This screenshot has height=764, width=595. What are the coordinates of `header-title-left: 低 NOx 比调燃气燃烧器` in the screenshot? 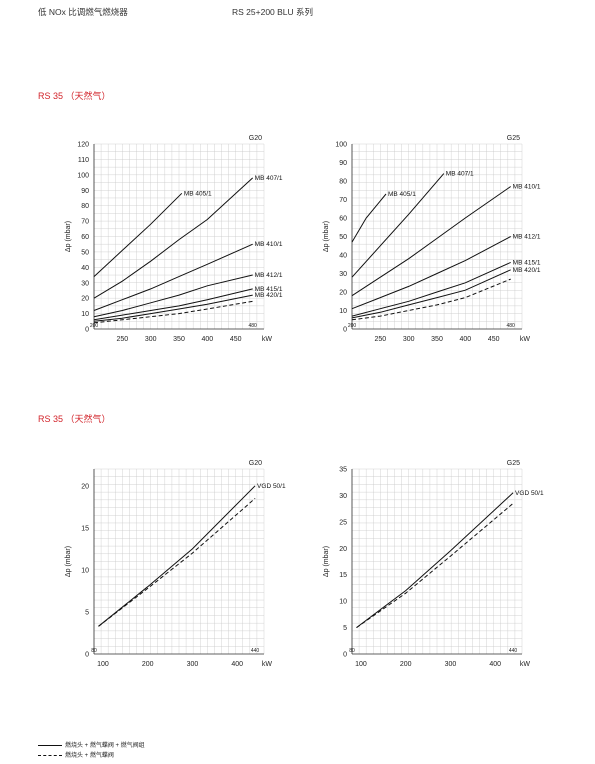 It's located at (83, 12).